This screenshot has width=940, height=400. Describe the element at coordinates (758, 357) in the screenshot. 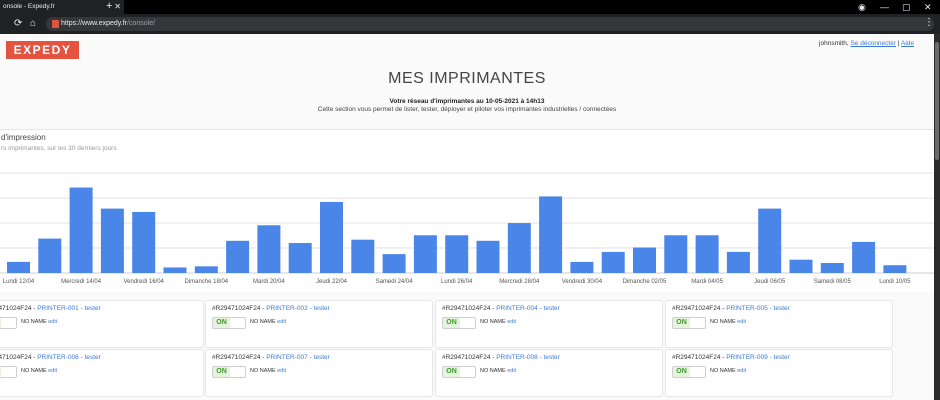

I see `printer-name-link: PRINTER-009 - tester` at that location.